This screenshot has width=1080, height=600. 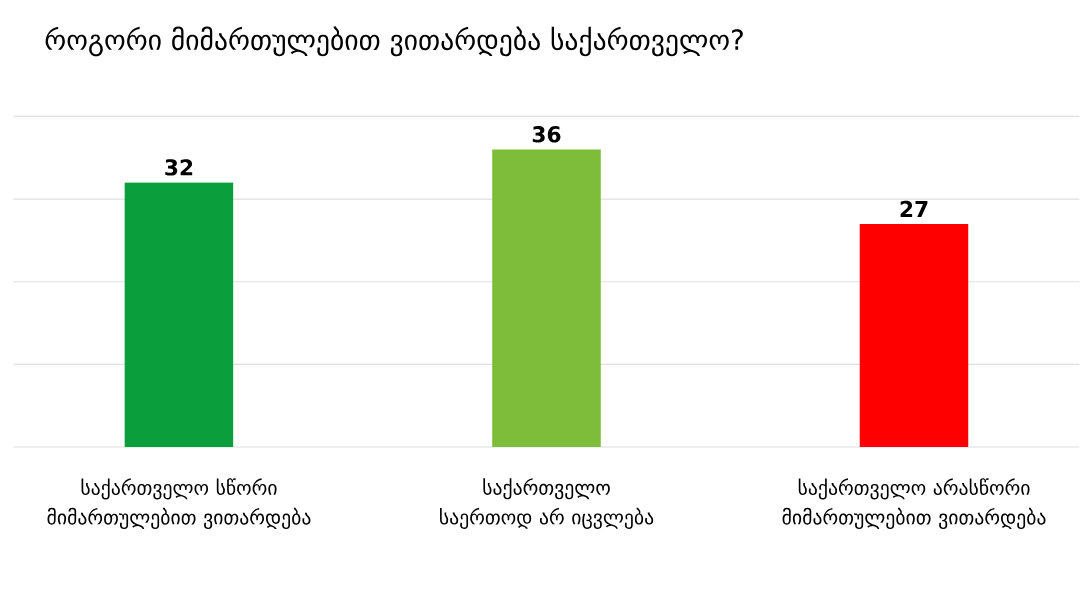 What do you see at coordinates (394, 41) in the screenshot?
I see `chart-title: როგორი მიმართულებით ვითარდება საქართველო?` at bounding box center [394, 41].